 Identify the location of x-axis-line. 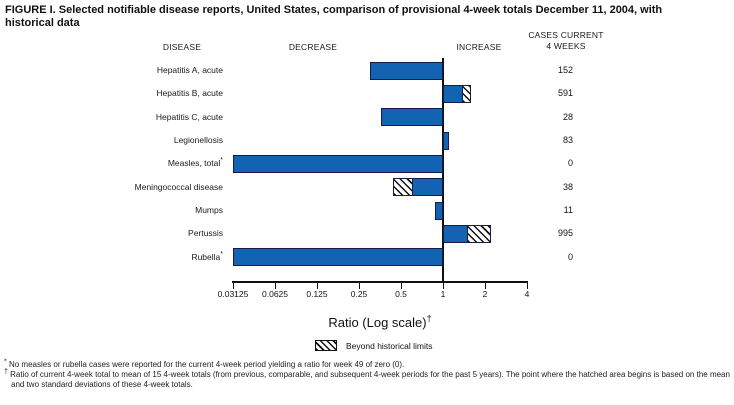
(380, 282).